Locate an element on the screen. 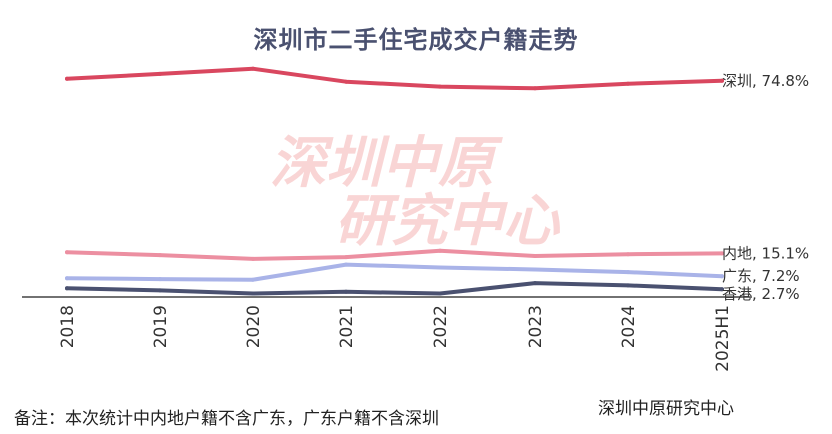 This screenshot has height=434, width=832. series-end-labels: 深圳, 74.8% 内地, 15.1% 广东, 7.2%香港, 2.7% is located at coordinates (765, 187).